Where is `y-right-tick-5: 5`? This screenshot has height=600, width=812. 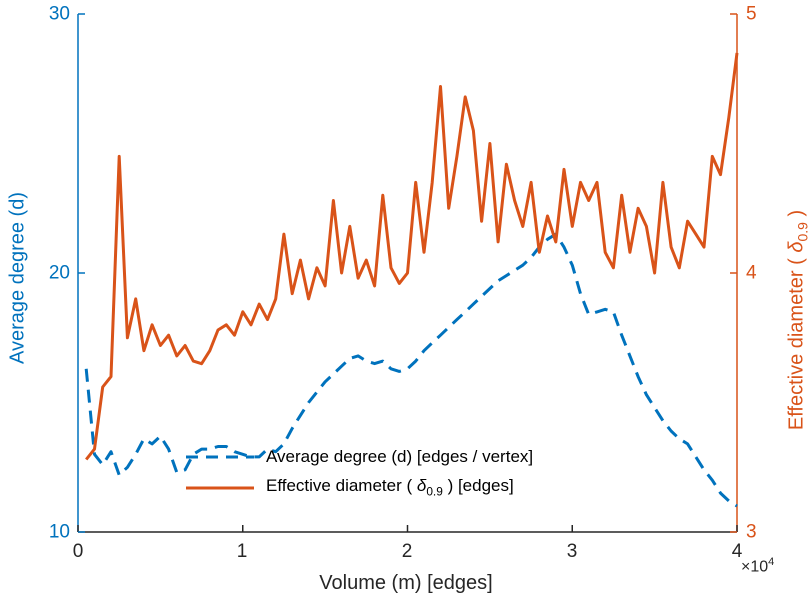 y-right-tick-5: 5 is located at coordinates (751, 14).